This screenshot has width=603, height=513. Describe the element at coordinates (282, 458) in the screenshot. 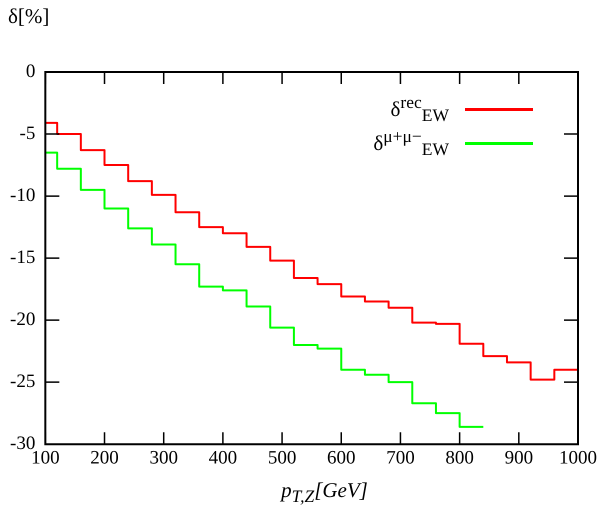

I see `x-tick-label: 500` at that location.